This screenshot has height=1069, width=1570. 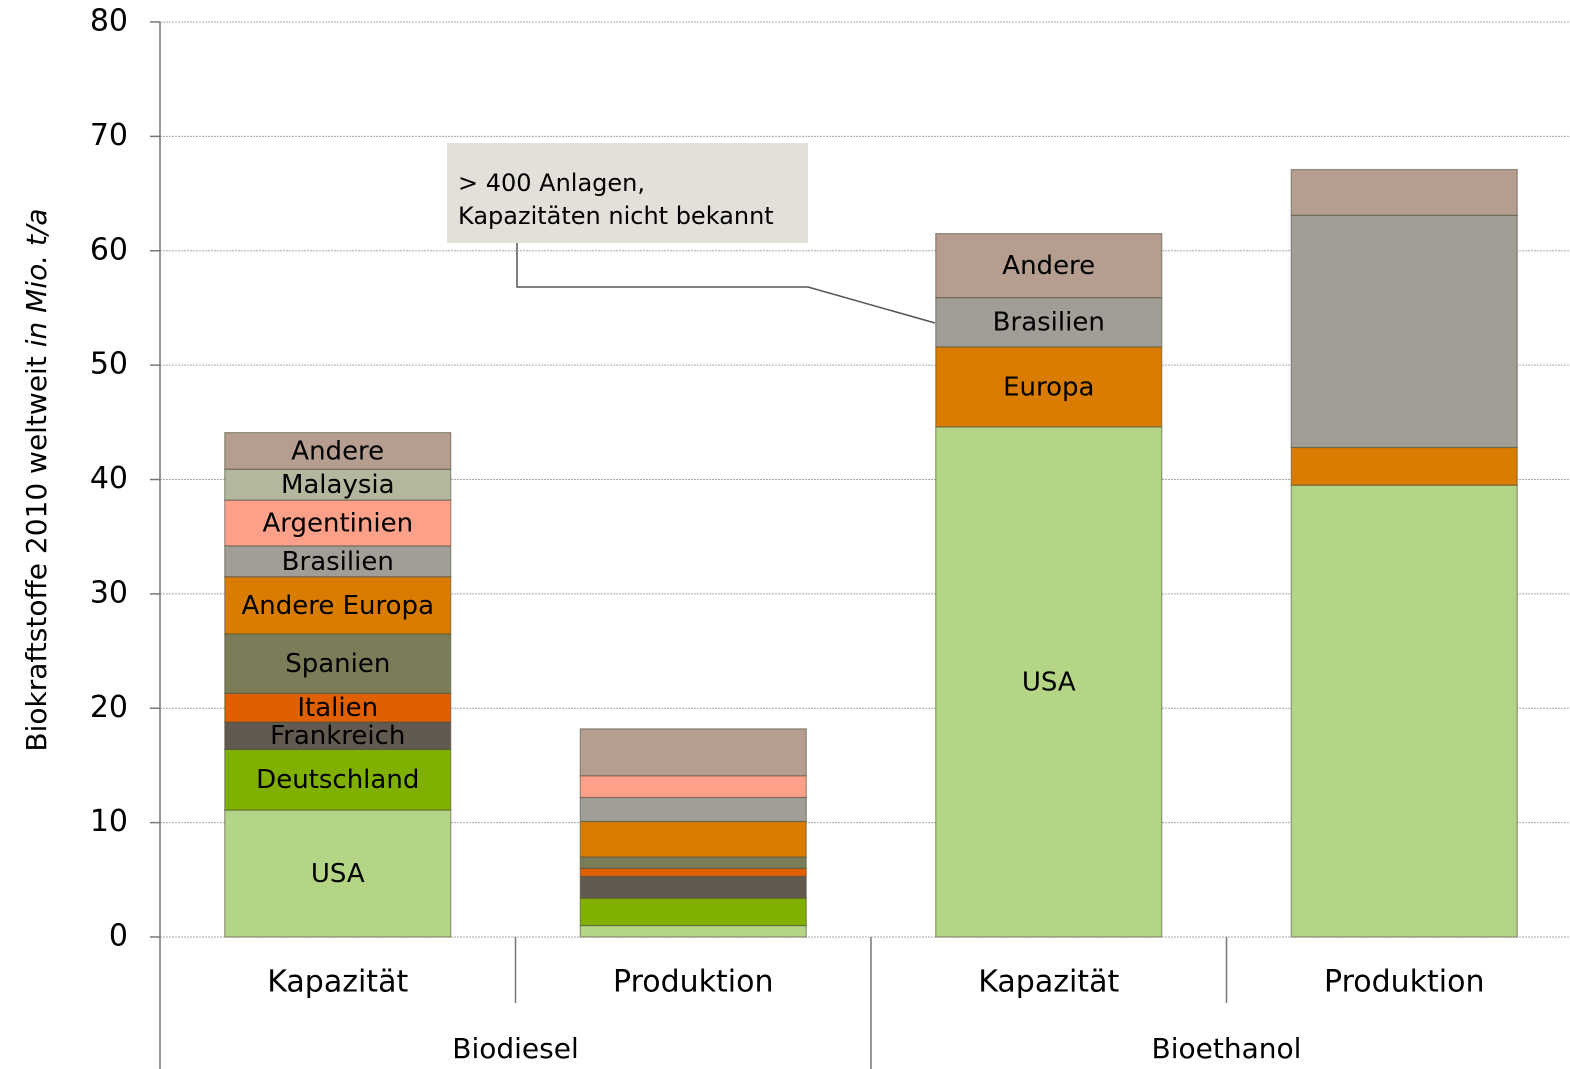 I want to click on y-tick-label: 0, so click(x=118, y=936).